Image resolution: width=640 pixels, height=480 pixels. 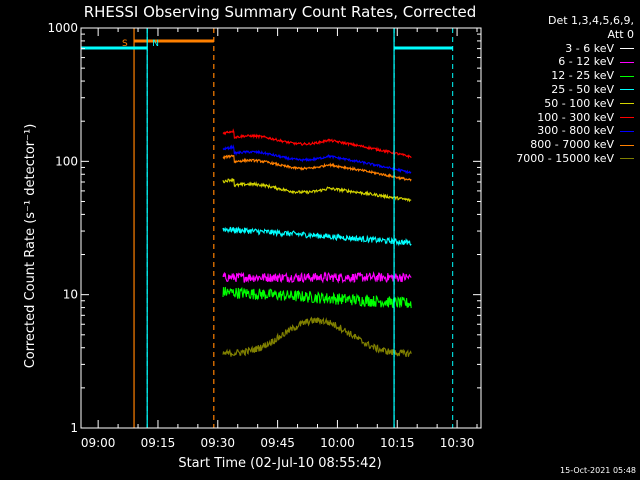 I want to click on legend-item: 800 - 7000 keV, so click(x=556, y=145).